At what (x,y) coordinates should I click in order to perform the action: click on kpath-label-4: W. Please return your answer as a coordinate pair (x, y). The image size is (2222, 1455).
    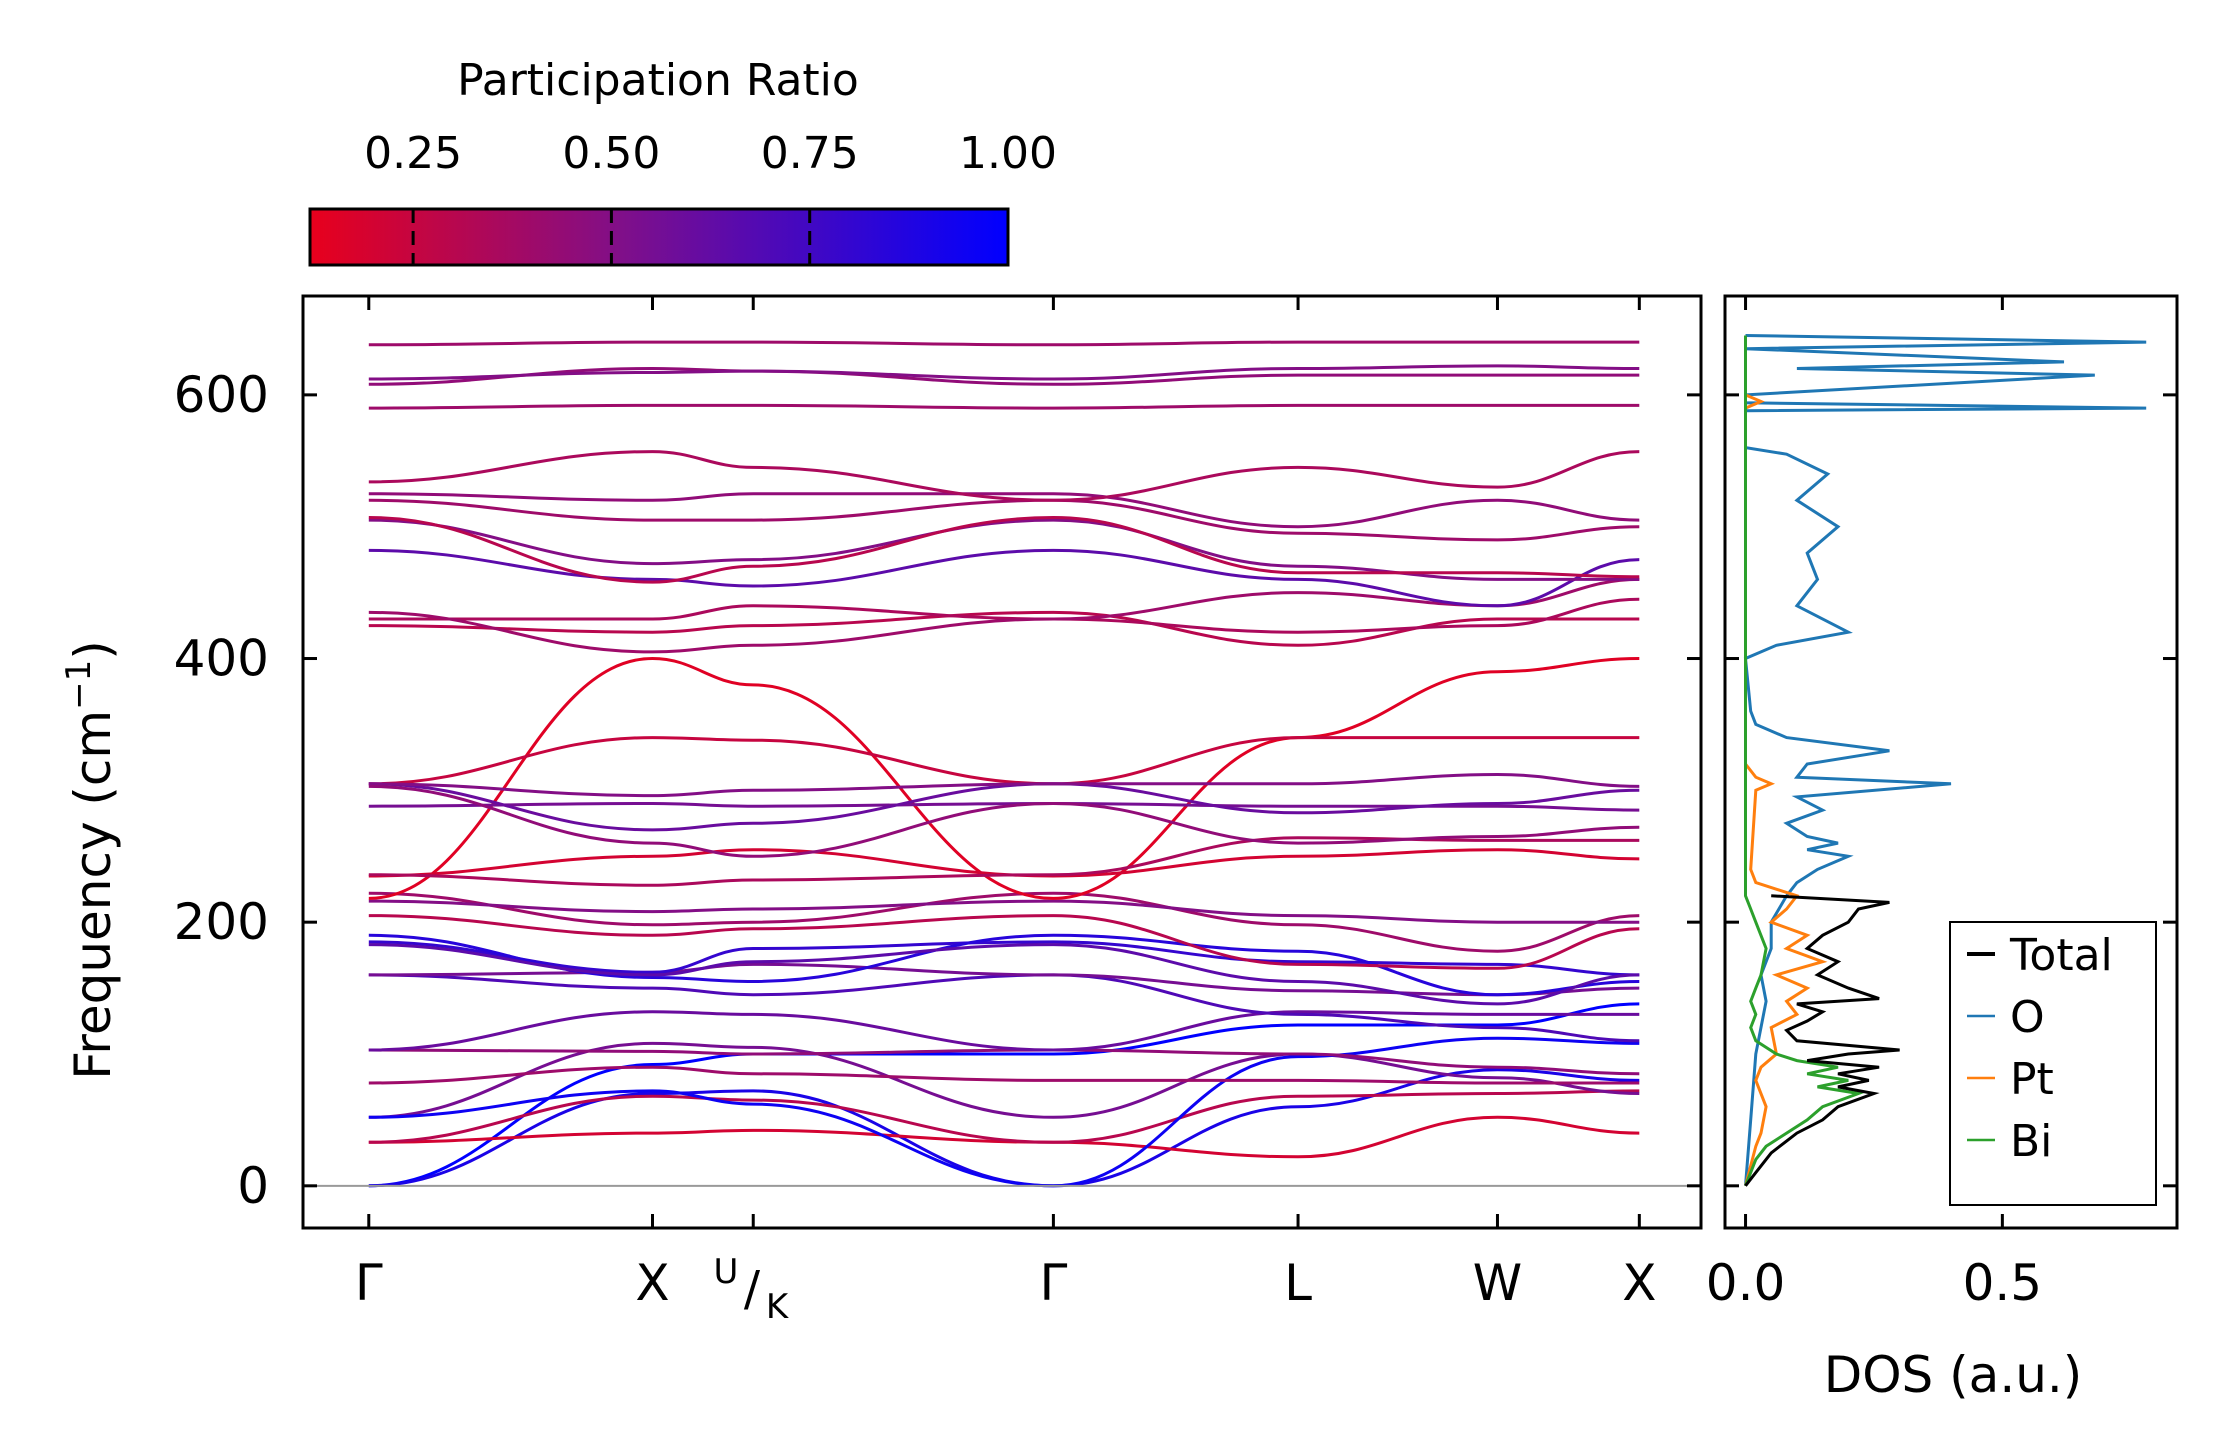
    Looking at the image, I should click on (1497, 1283).